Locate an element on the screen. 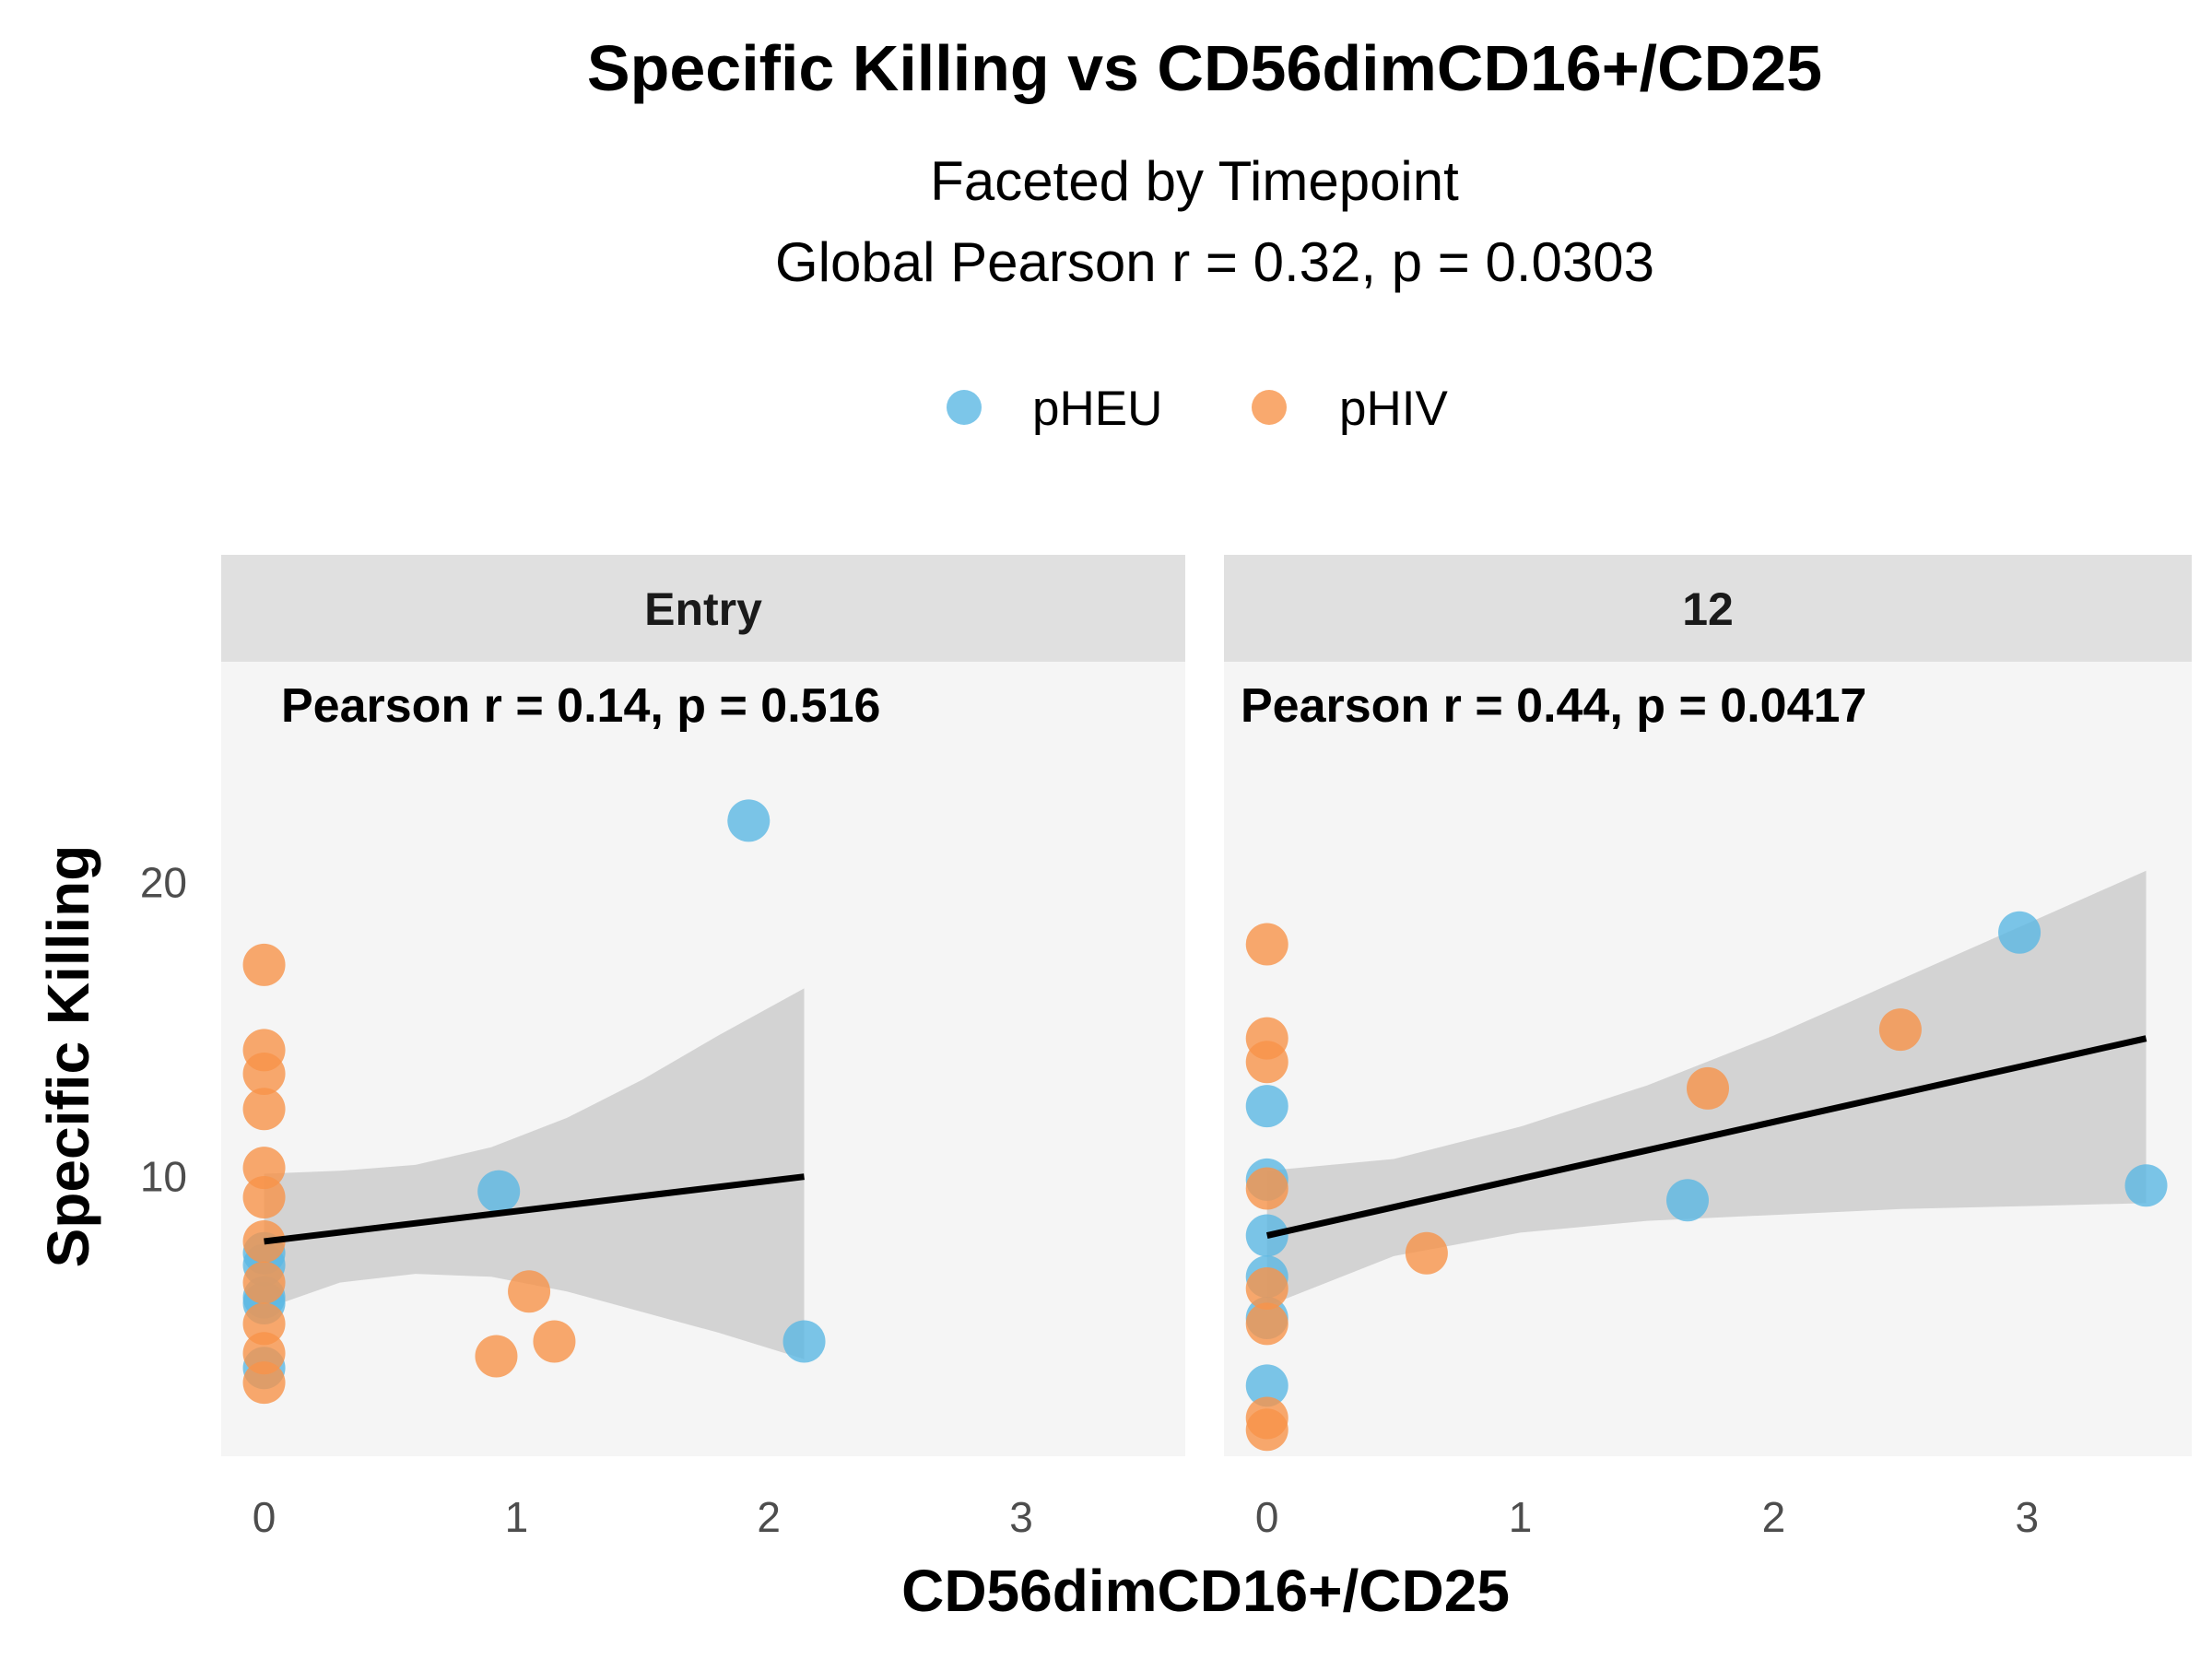 The height and width of the screenshot is (1659, 2212). y-axis-ticks: 10 20 is located at coordinates (163, 1029).